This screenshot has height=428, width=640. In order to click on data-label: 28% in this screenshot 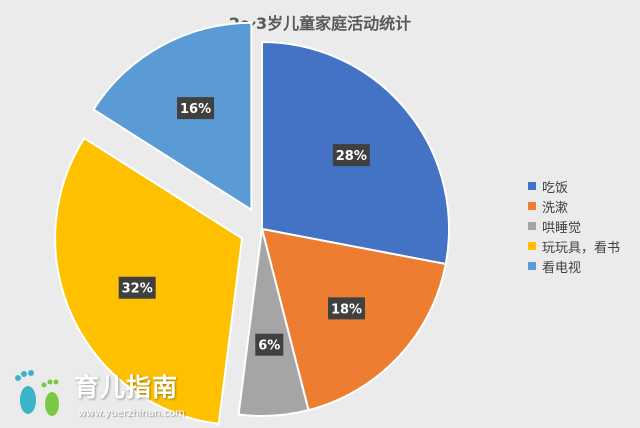, I will do `click(351, 155)`.